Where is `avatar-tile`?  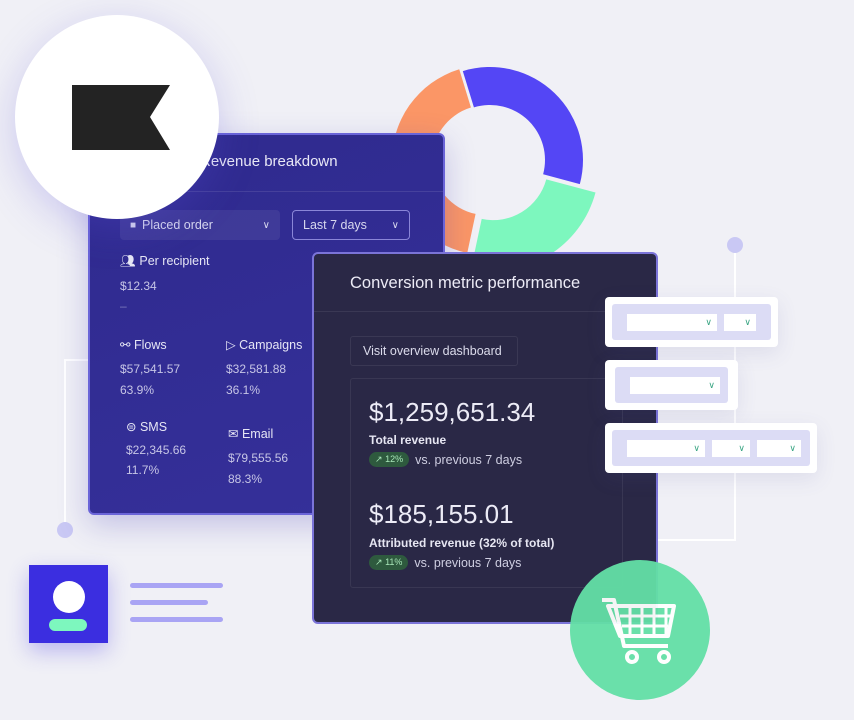
avatar-tile is located at coordinates (68, 604).